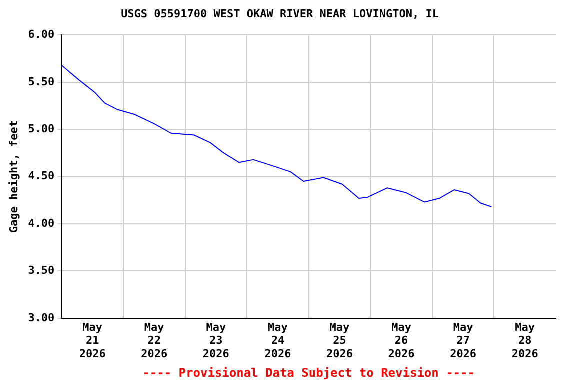 The image size is (576, 384). What do you see at coordinates (41, 81) in the screenshot?
I see `y-tick-label: 5.50` at bounding box center [41, 81].